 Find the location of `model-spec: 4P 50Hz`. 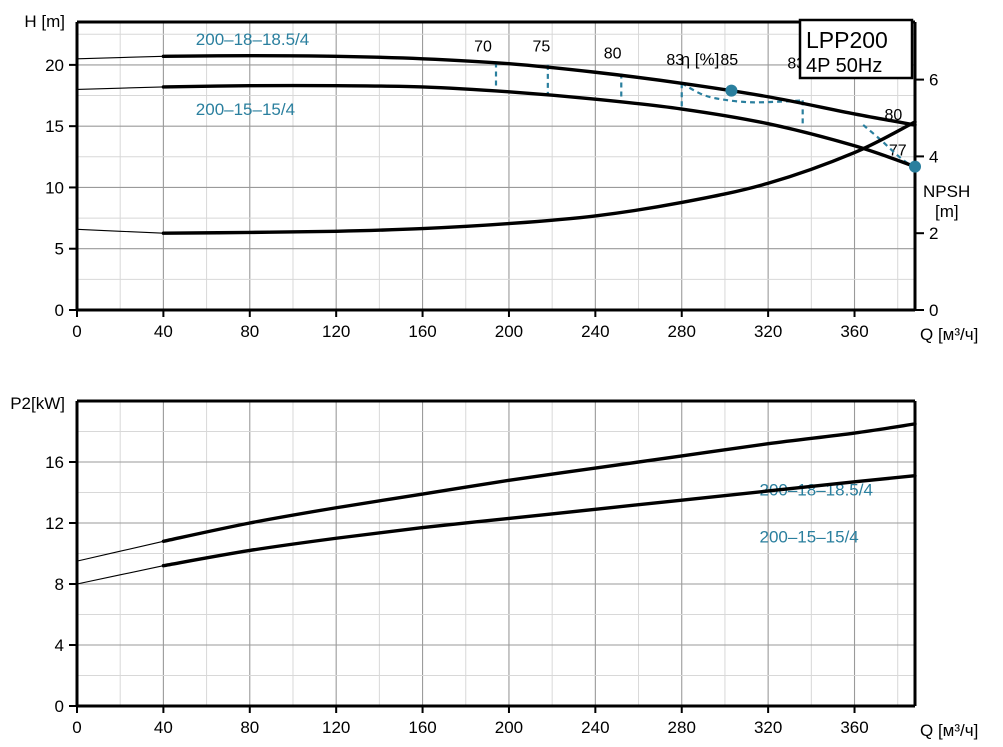

model-spec: 4P 50Hz is located at coordinates (844, 66).